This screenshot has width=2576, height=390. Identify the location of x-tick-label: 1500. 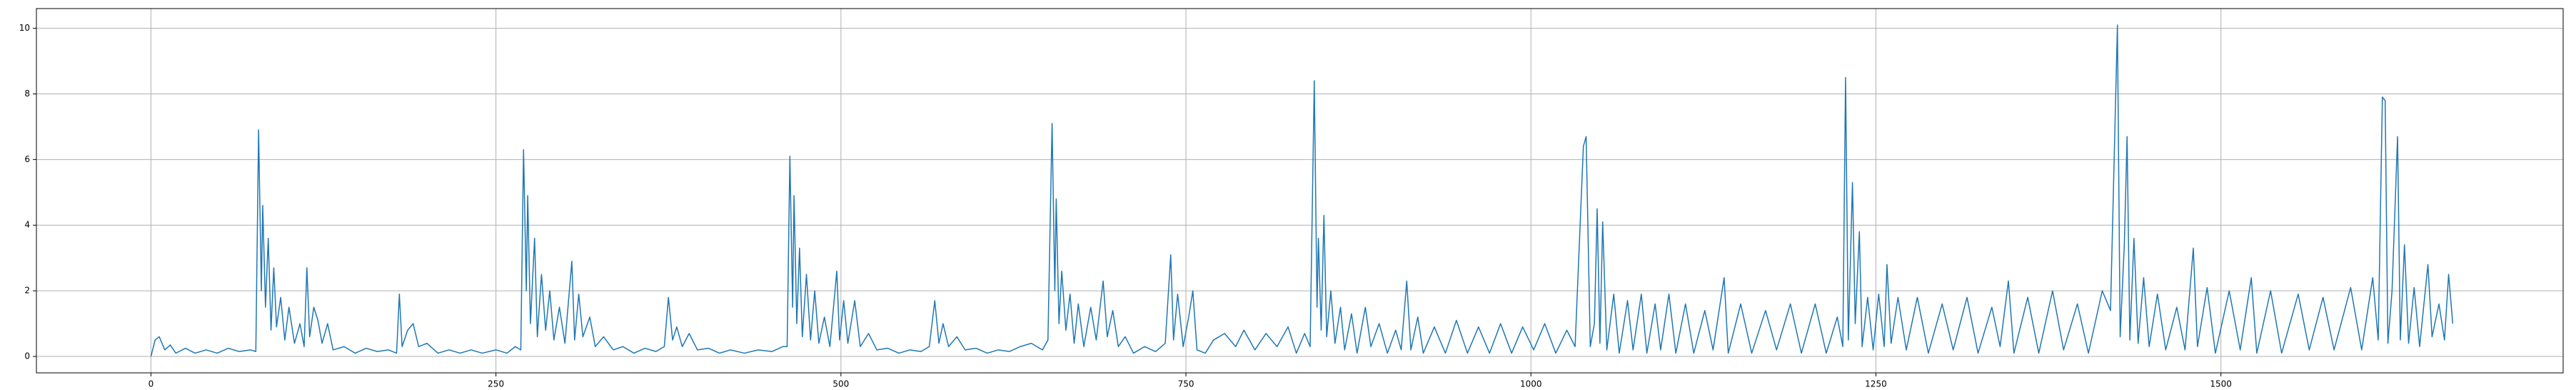
(2221, 384).